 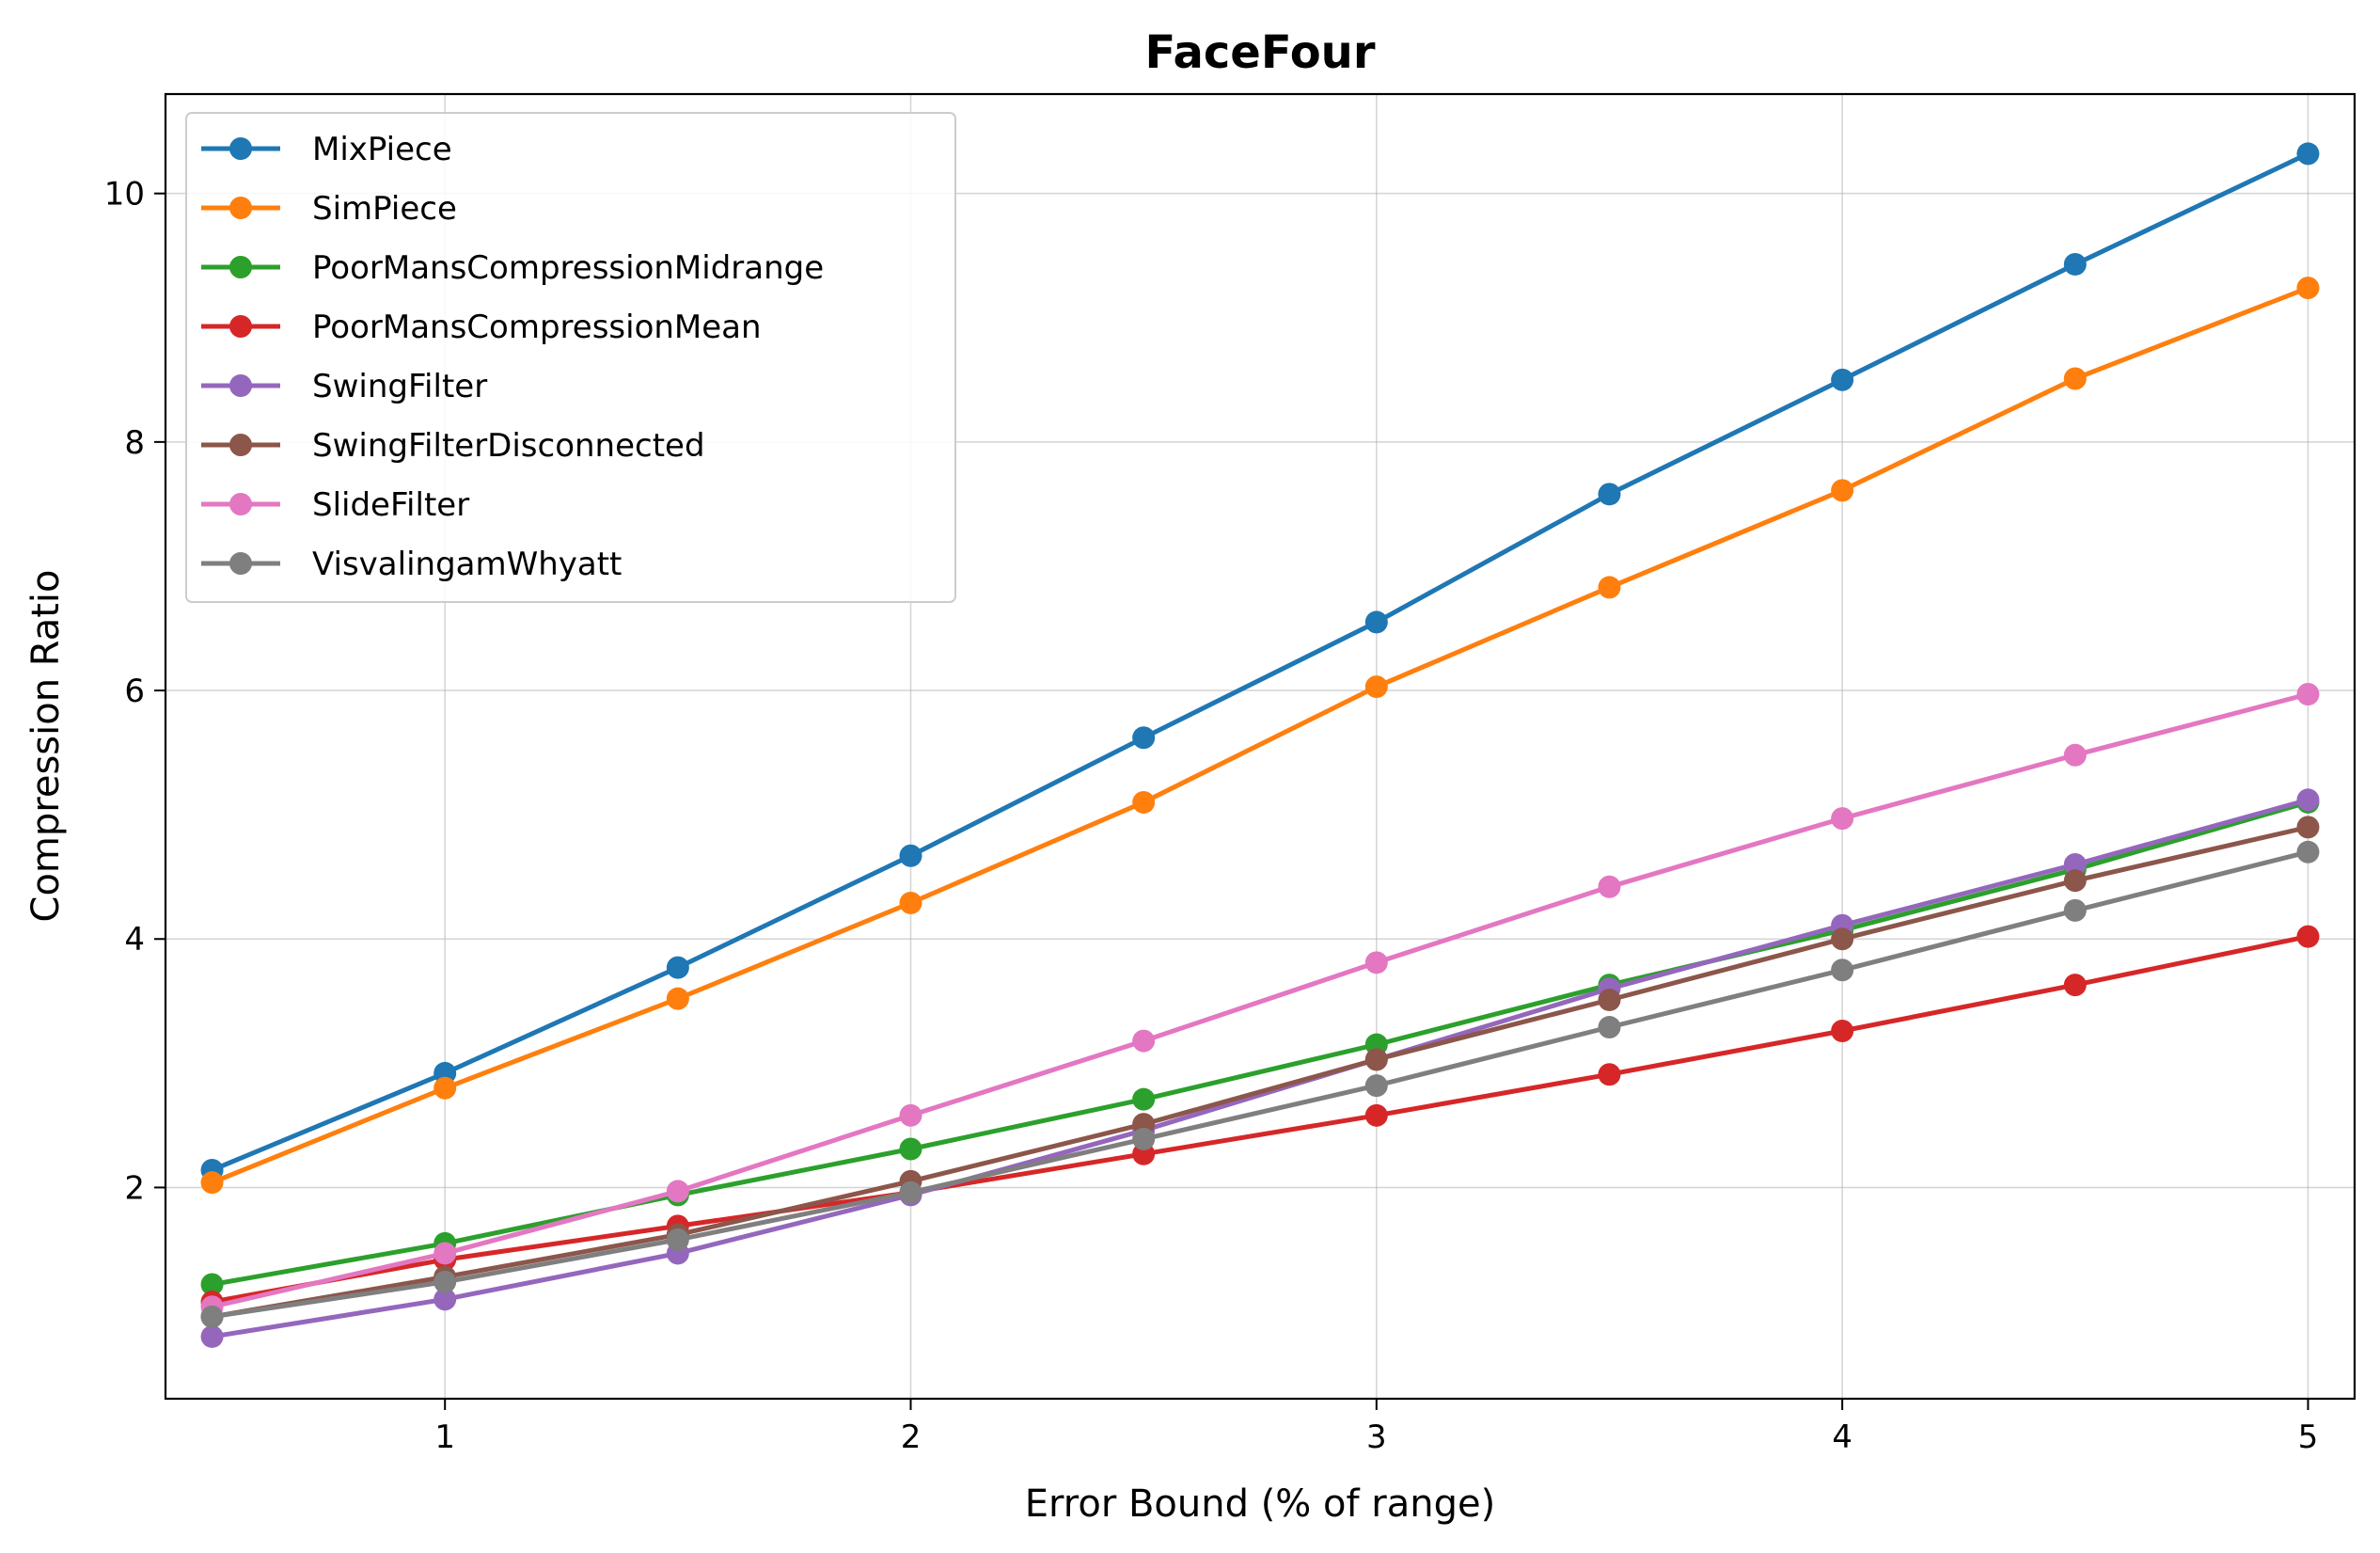 What do you see at coordinates (444, 1437) in the screenshot?
I see `x-tick-label: 1` at bounding box center [444, 1437].